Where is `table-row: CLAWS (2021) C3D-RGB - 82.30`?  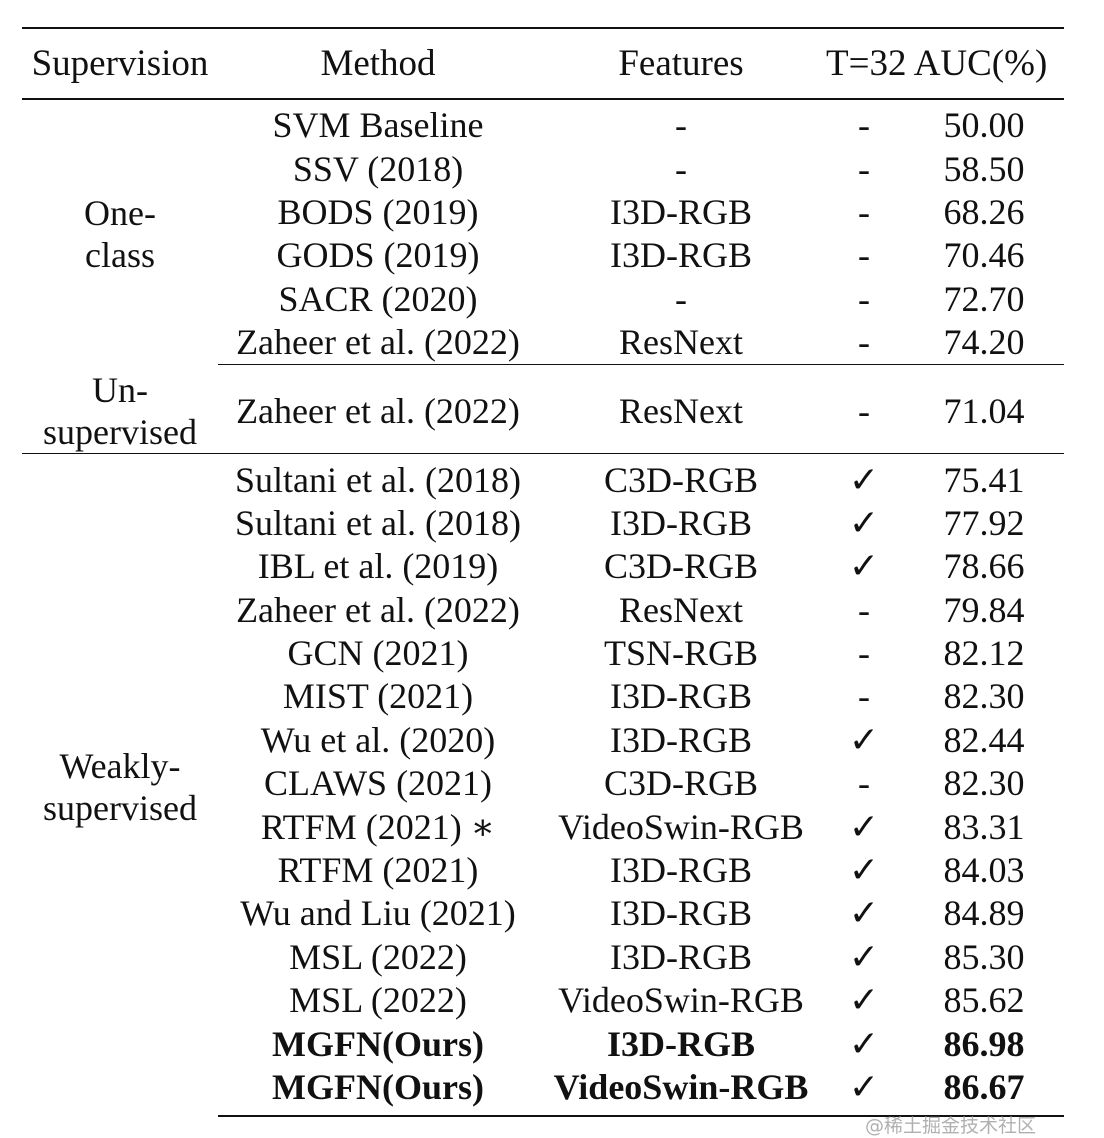
table-row: CLAWS (2021) C3D-RGB - 82.30 is located at coordinates (543, 783).